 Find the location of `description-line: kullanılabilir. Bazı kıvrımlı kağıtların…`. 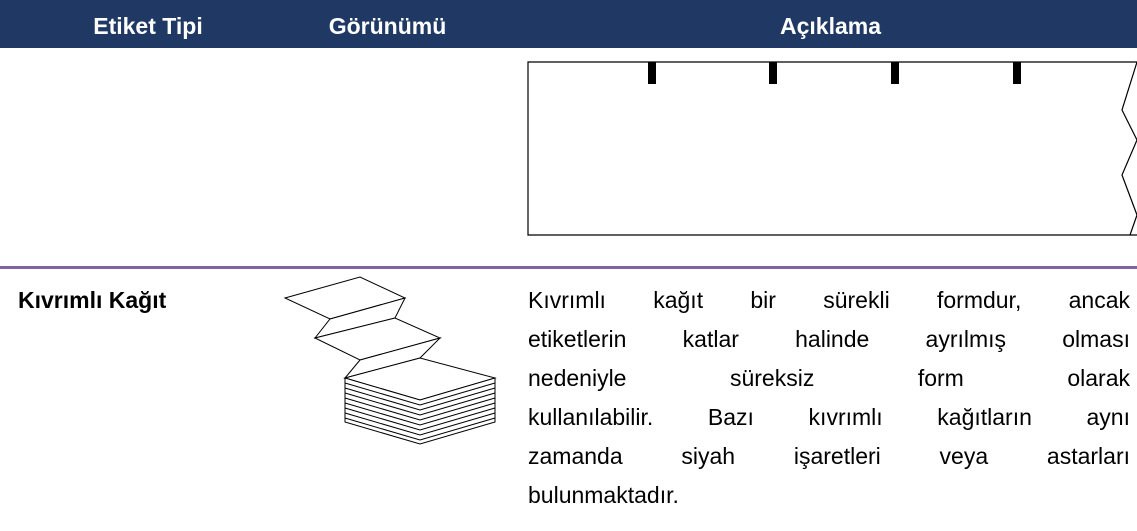

description-line: kullanılabilir. Bazı kıvrımlı kağıtların… is located at coordinates (829, 417).